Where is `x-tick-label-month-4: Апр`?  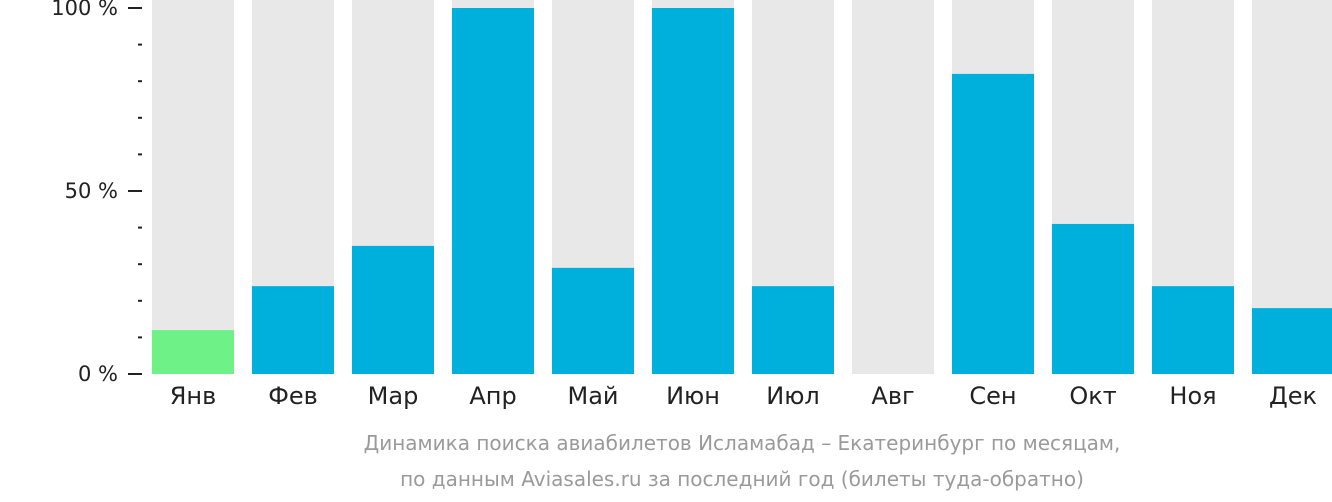 x-tick-label-month-4: Апр is located at coordinates (492, 396).